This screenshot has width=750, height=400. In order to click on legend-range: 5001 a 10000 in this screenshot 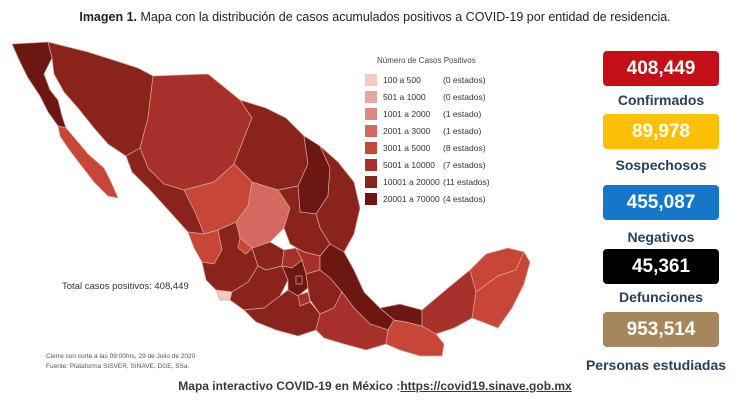, I will do `click(409, 165)`.